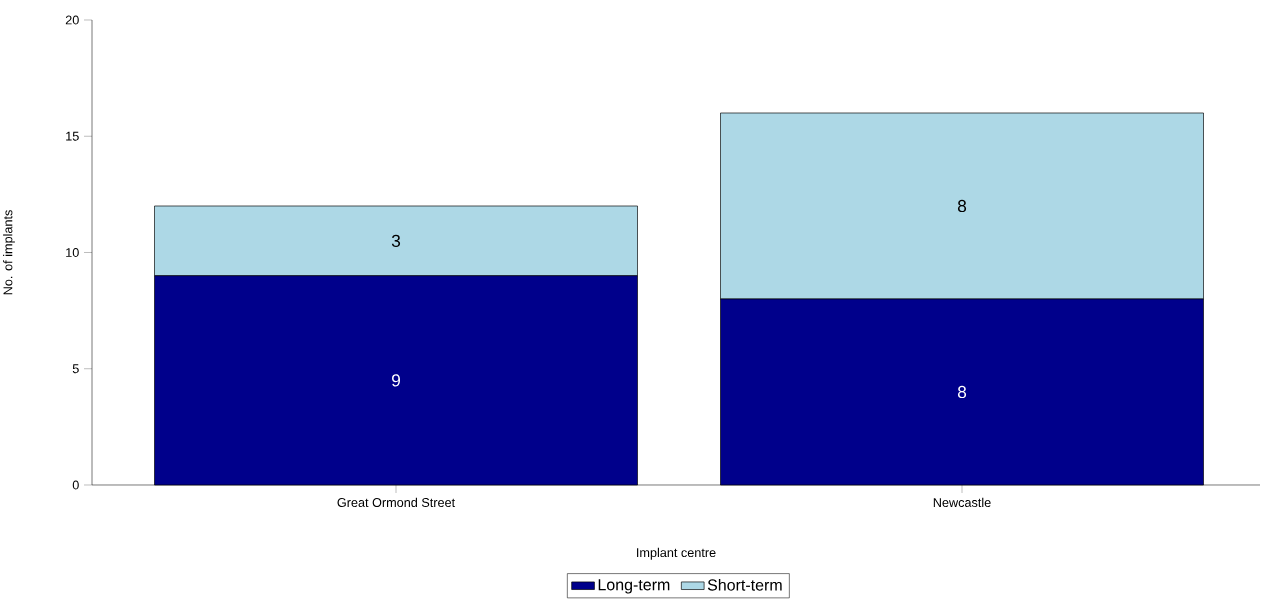  Describe the element at coordinates (962, 502) in the screenshot. I see `x-tick-label: Newcastle` at that location.